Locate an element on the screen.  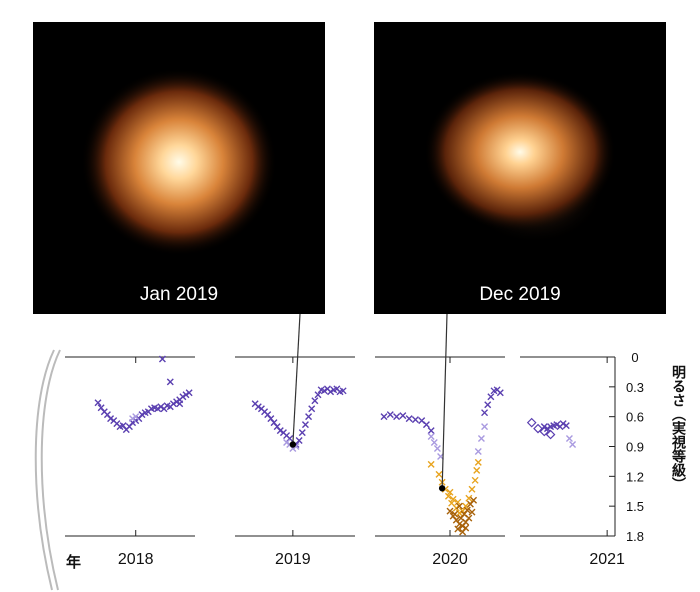
y-tick-label: 0.3 is located at coordinates (635, 387).